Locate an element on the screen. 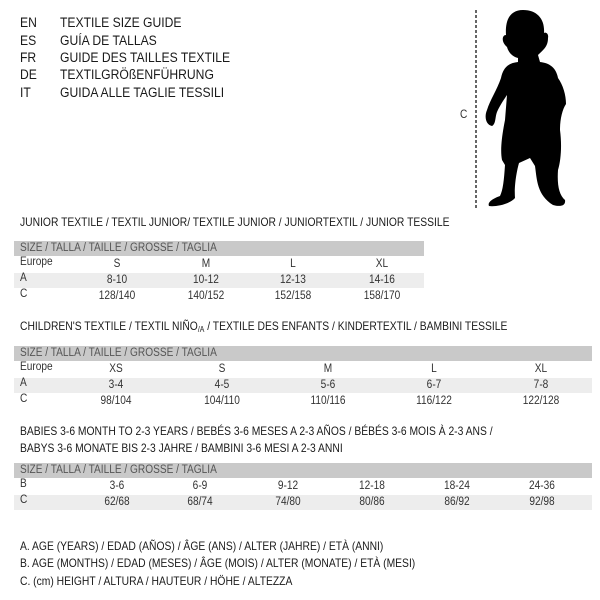 Image resolution: width=600 pixels, height=600 pixels. baby-silhouette-figure is located at coordinates (520, 109).